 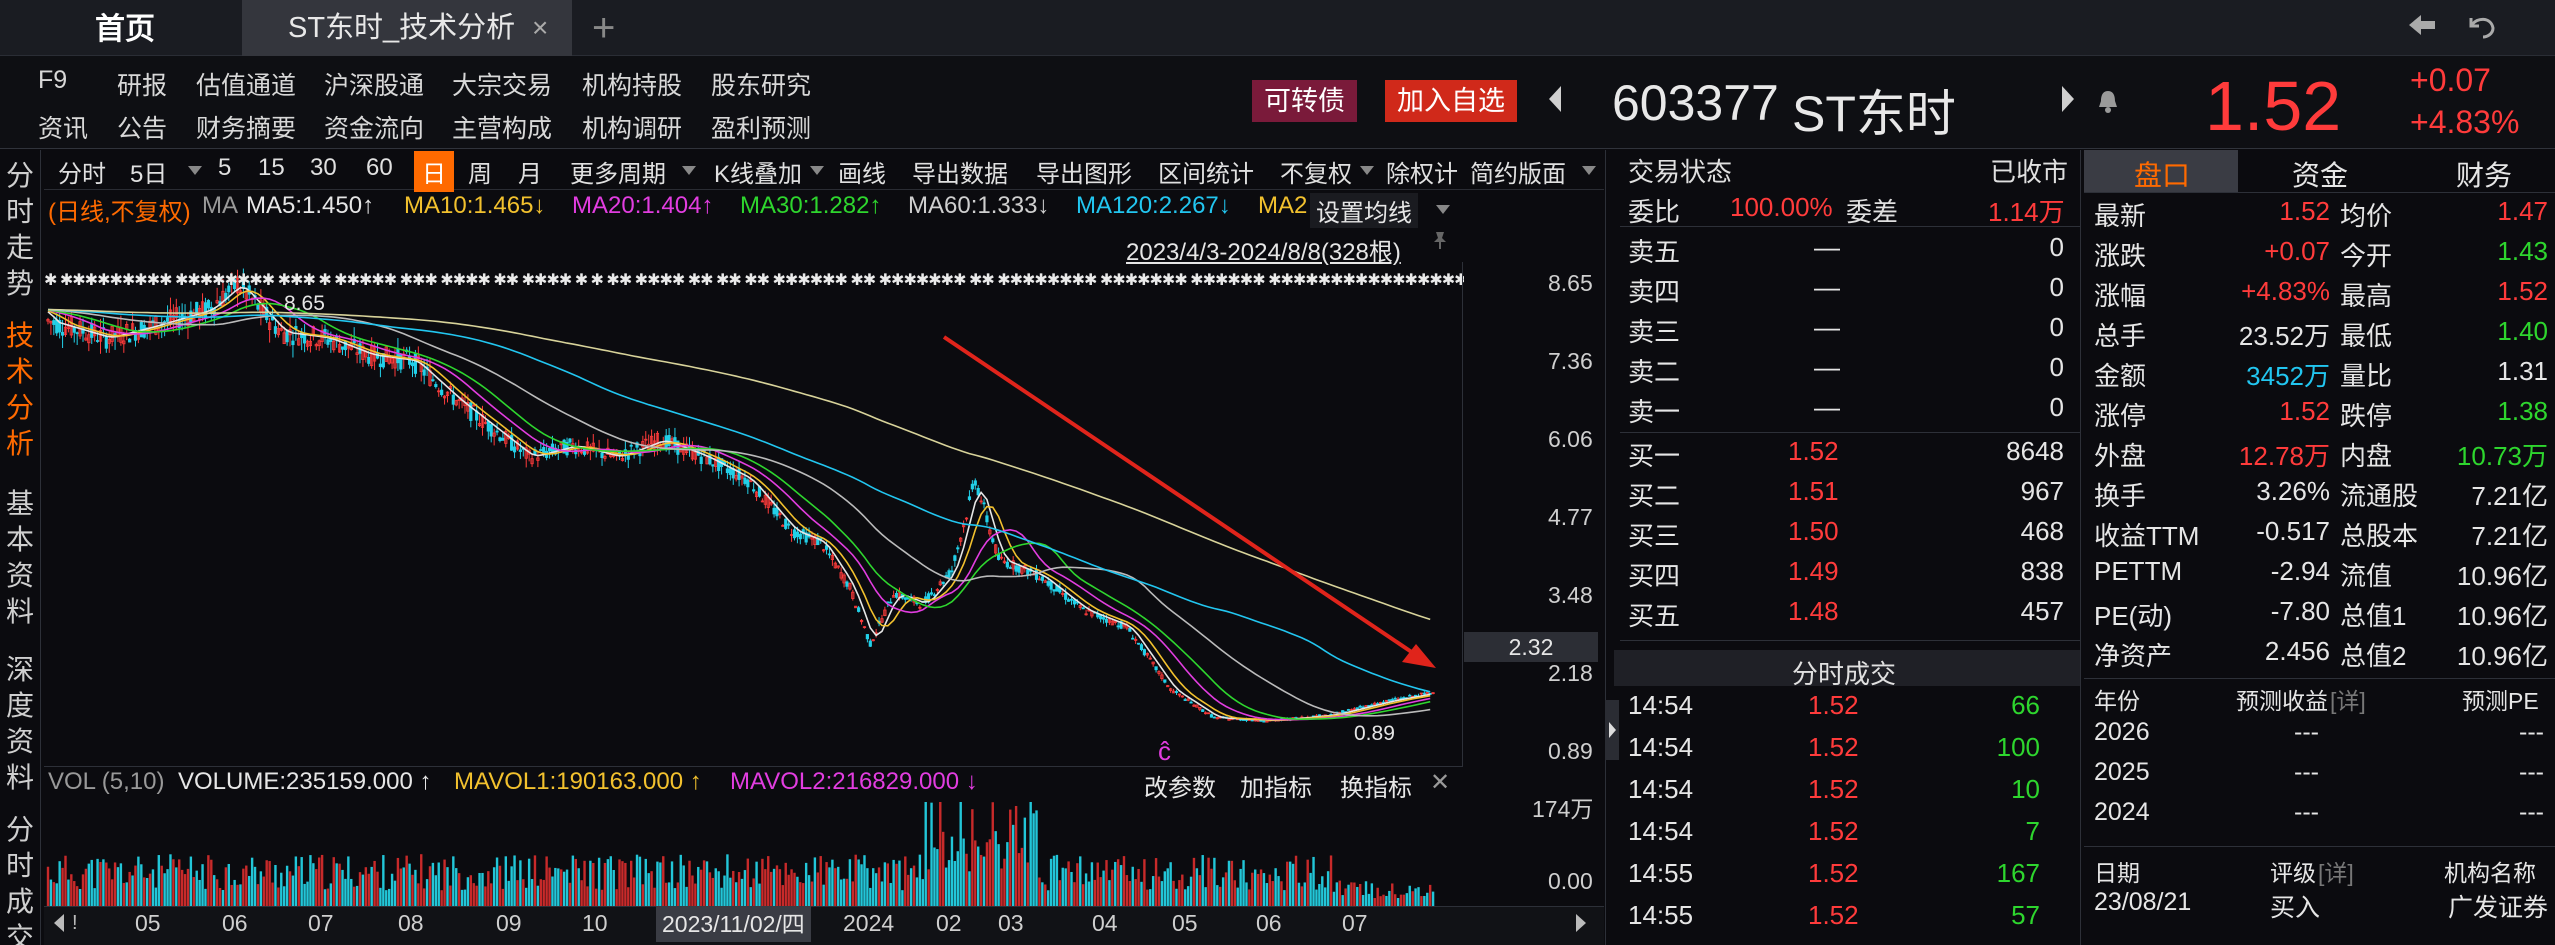 I want to click on level-volume: 967, so click(x=2042, y=491).